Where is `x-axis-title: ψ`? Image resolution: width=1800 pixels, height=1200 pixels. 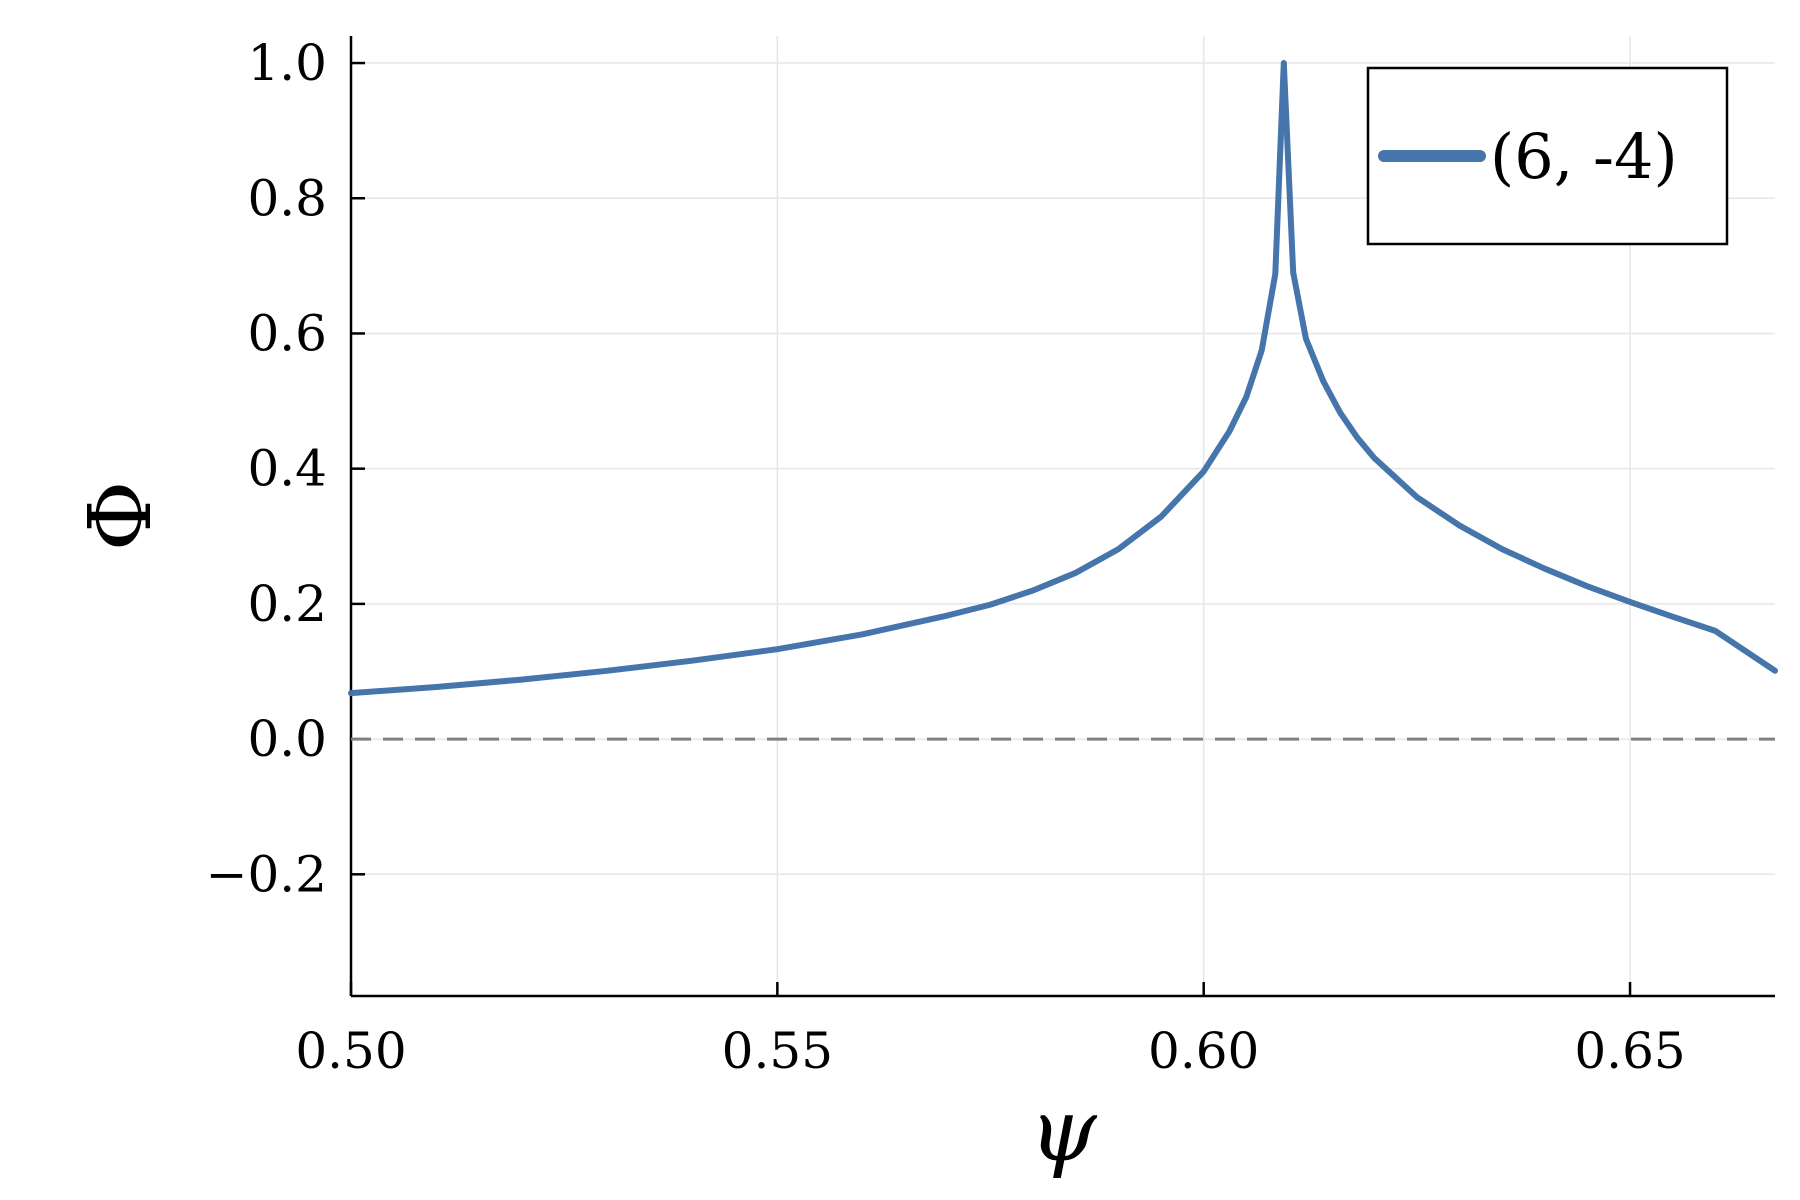
x-axis-title: ψ is located at coordinates (1063, 1131).